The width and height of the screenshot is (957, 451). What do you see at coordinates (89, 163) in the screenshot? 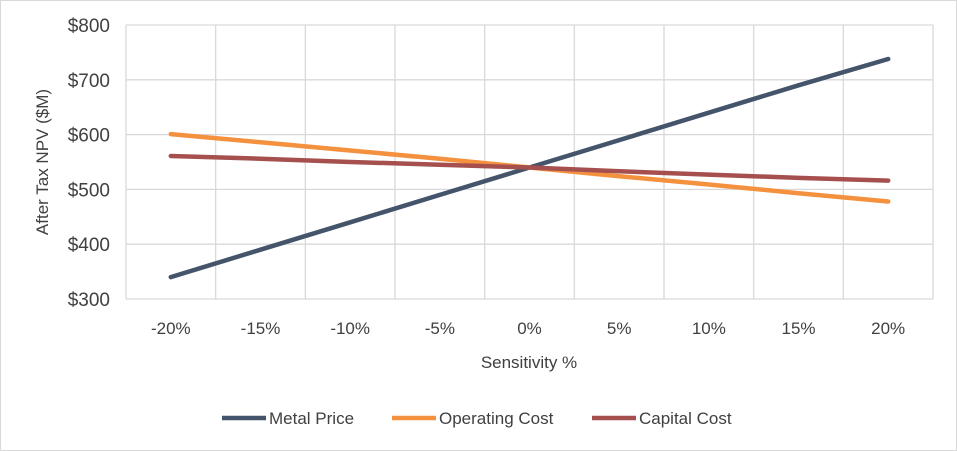
I see `y-axis-ticks: $300 $400 $500 $600 $700 $800` at bounding box center [89, 163].